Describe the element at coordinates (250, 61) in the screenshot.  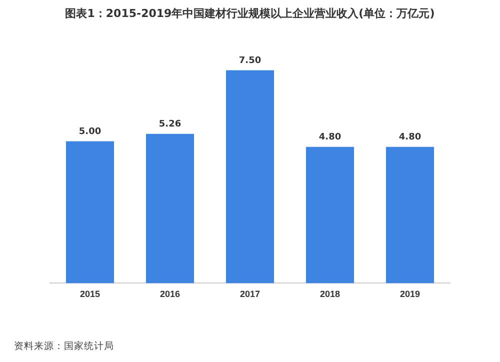
I see `data-label: 7.50` at that location.